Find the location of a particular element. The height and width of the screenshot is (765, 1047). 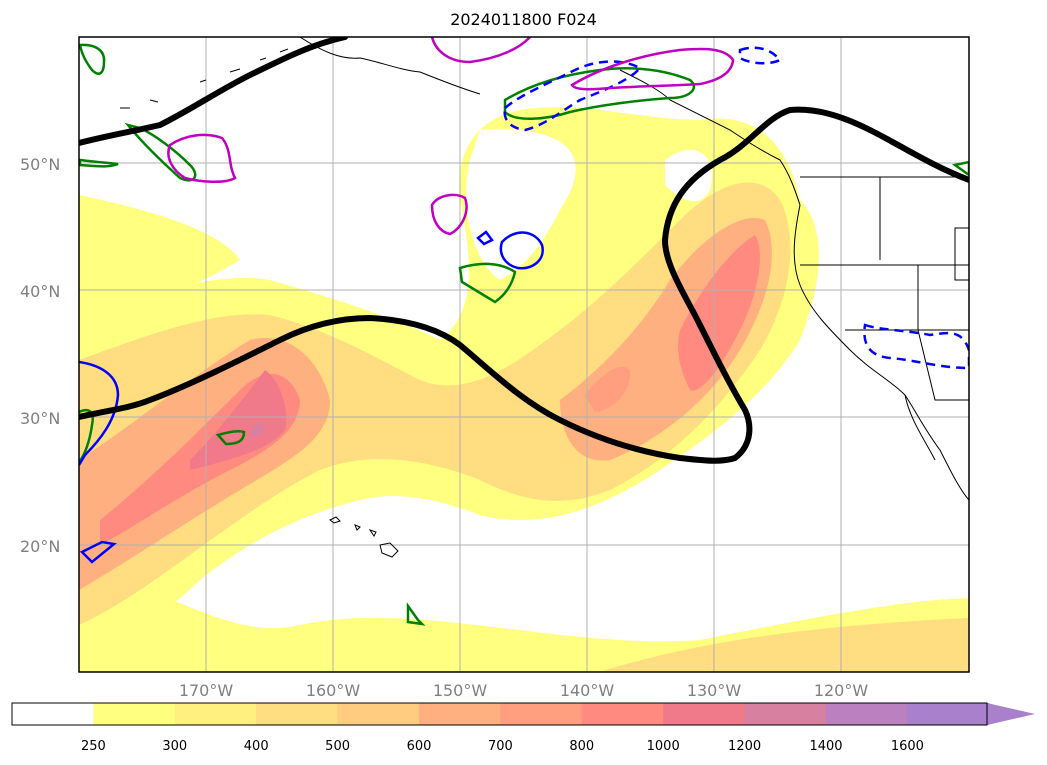

magenta-contours is located at coordinates (451, 136).